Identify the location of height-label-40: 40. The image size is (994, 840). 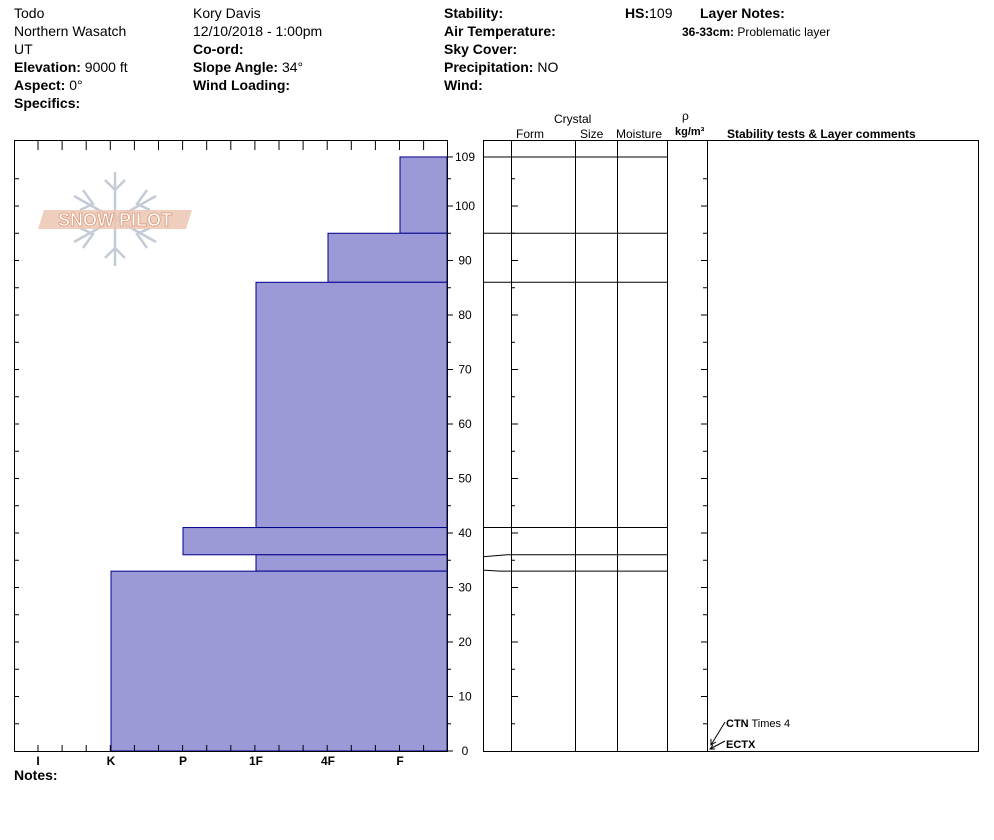
(465, 533).